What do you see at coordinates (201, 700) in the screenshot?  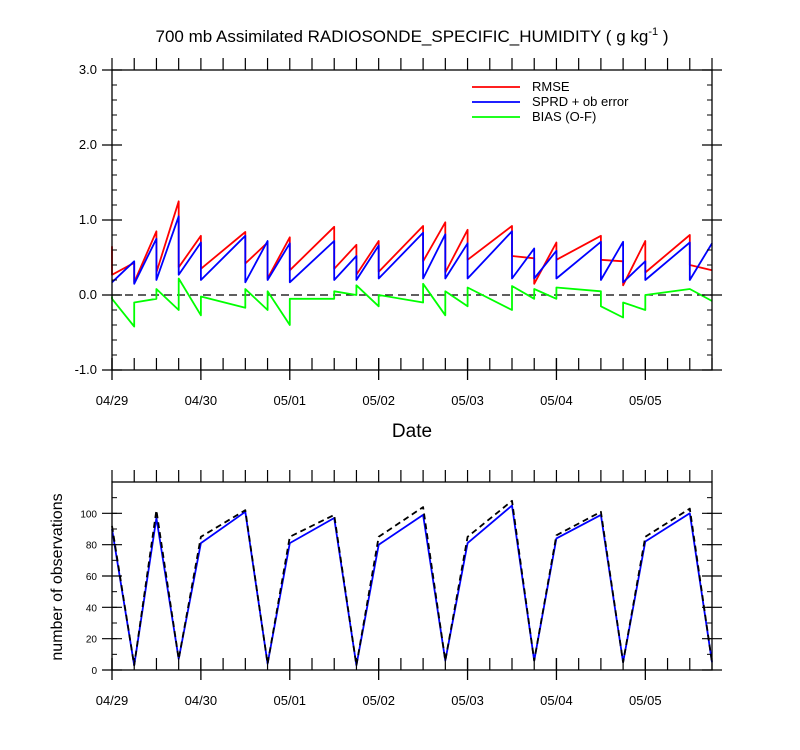 I see `bottom-x-tick-label: 04/30` at bounding box center [201, 700].